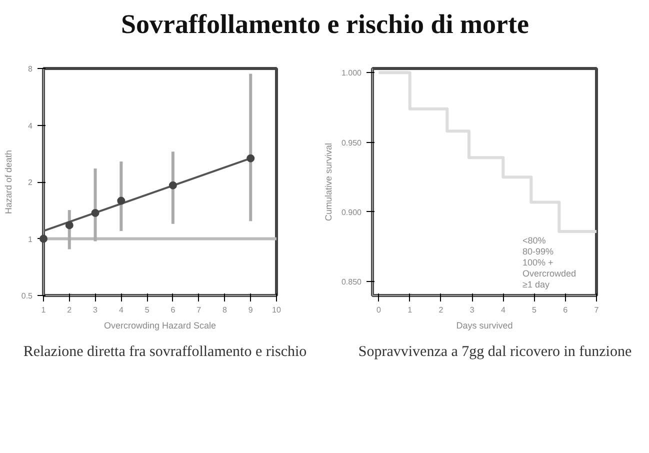 This screenshot has height=453, width=649. Describe the element at coordinates (549, 273) in the screenshot. I see `annotation: Overcrowded` at that location.